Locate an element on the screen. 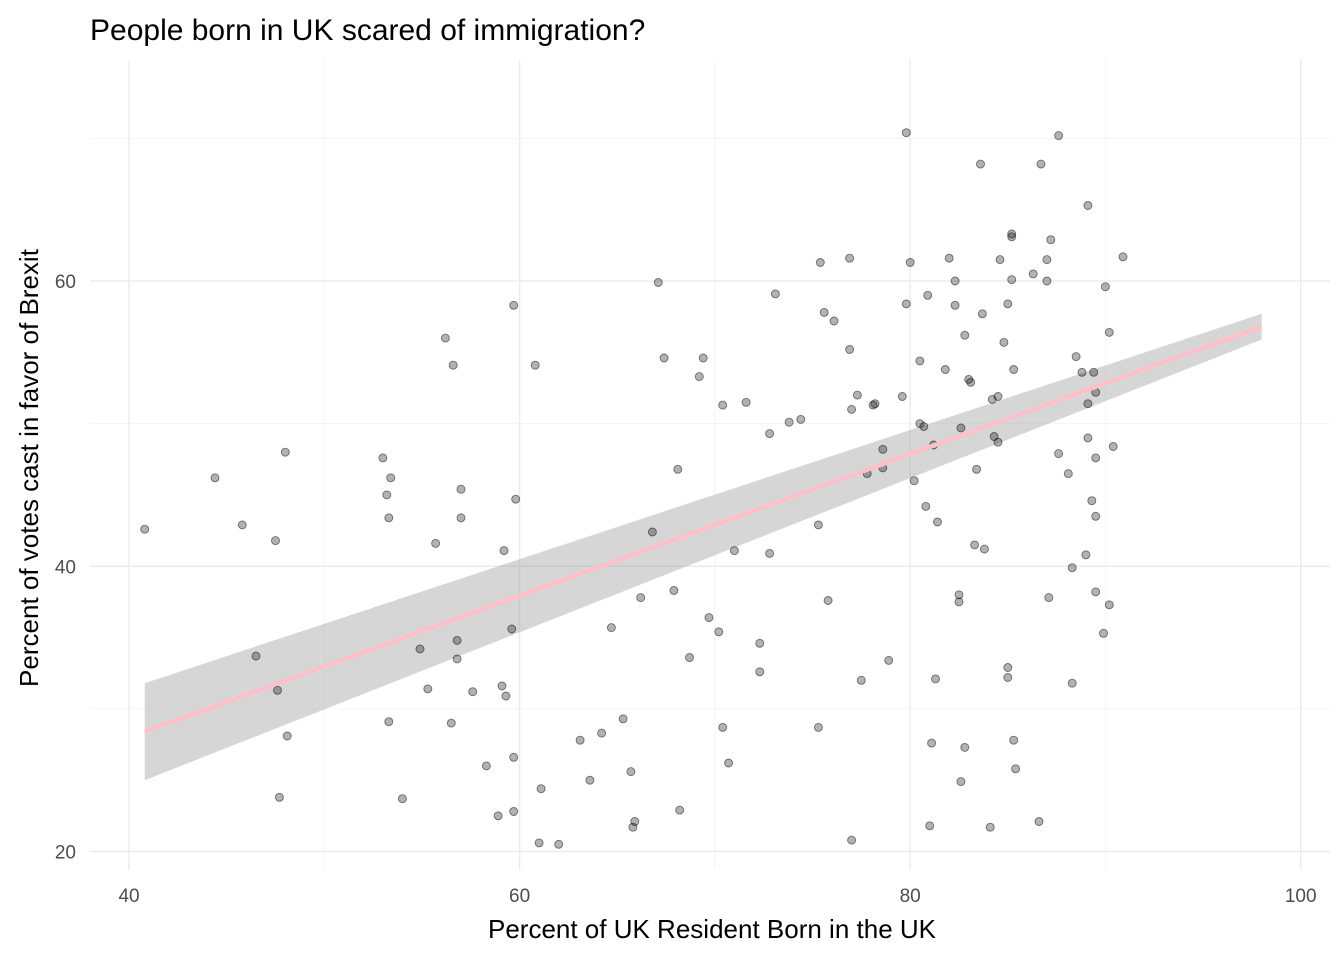 Image resolution: width=1344 pixels, height=960 pixels. x-tick-label: 40 is located at coordinates (128, 896).